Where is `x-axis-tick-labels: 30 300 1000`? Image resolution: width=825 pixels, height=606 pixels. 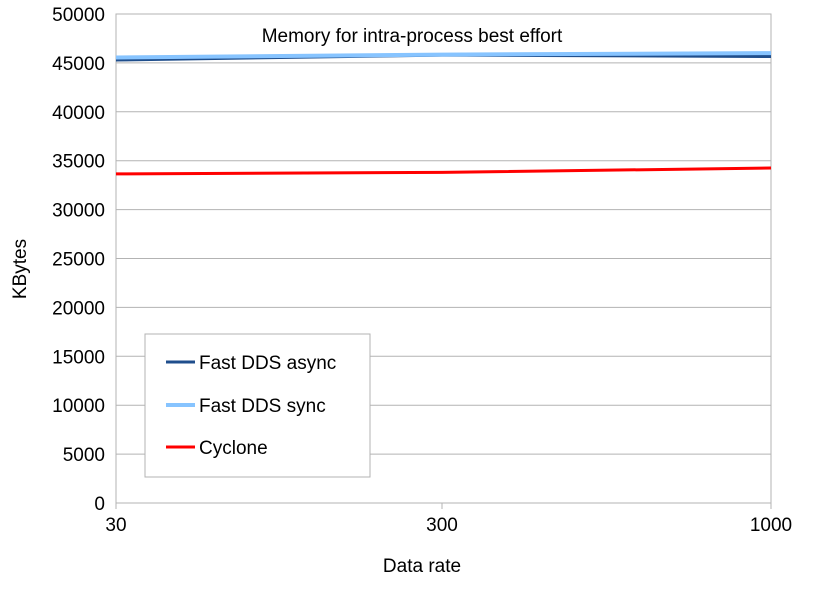 x-axis-tick-labels: 30 300 1000 is located at coordinates (448, 525).